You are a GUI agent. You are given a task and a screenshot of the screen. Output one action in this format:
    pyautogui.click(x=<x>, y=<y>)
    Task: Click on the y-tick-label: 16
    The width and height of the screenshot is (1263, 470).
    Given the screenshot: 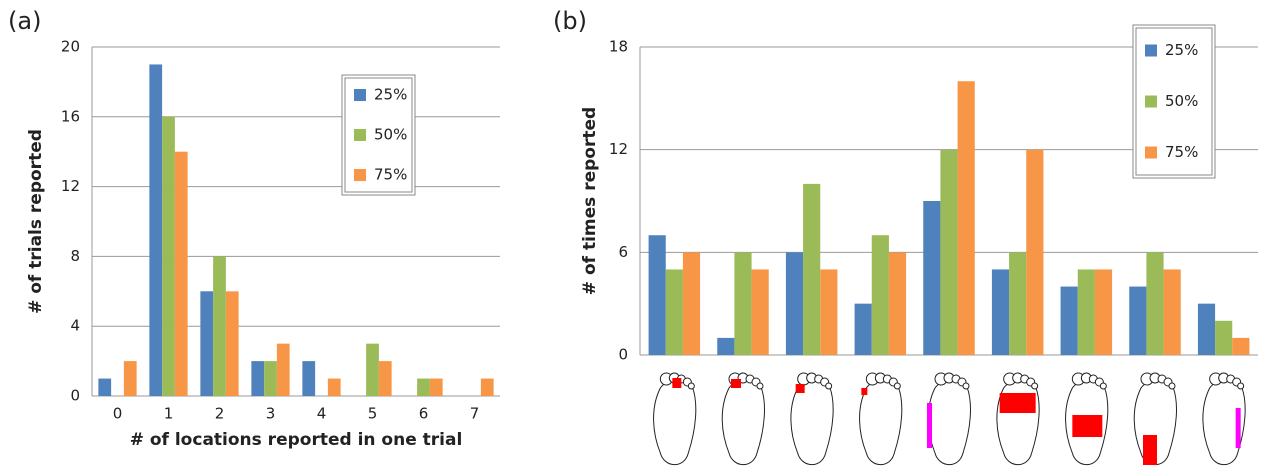 What is the action you would take?
    pyautogui.click(x=70, y=116)
    